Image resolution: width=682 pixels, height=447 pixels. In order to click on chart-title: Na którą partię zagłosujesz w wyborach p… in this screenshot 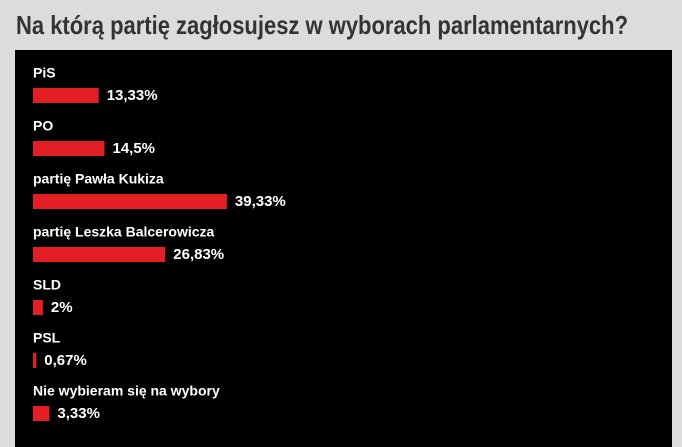, I will do `click(322, 25)`.